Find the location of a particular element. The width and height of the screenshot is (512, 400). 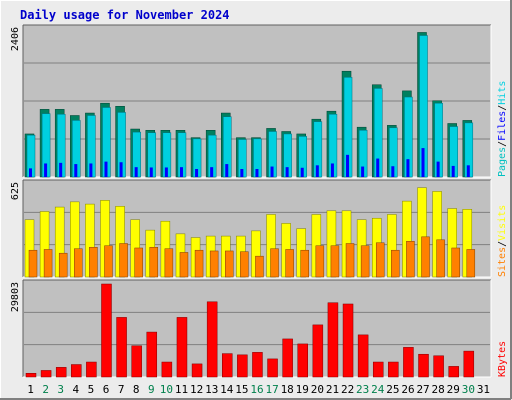

x-tick-label: 8 is located at coordinates (136, 389).